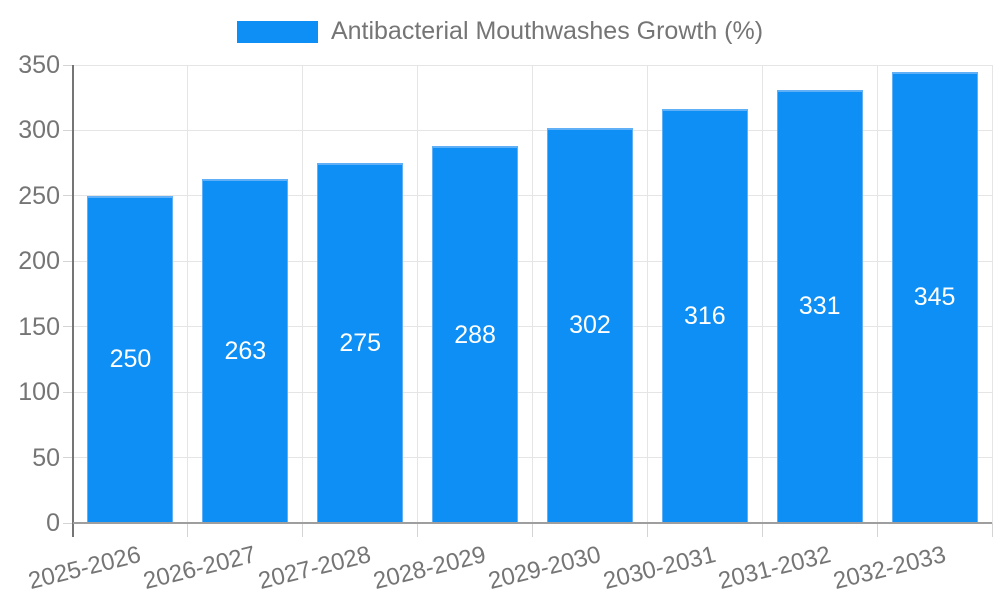  What do you see at coordinates (39, 130) in the screenshot?
I see `y-axis-tick-label: 300` at bounding box center [39, 130].